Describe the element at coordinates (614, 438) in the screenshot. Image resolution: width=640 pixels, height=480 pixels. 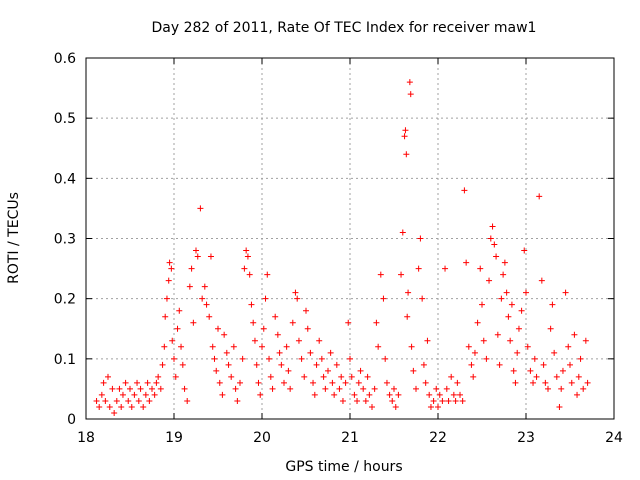
I see `x-tick-label: 24` at that location.